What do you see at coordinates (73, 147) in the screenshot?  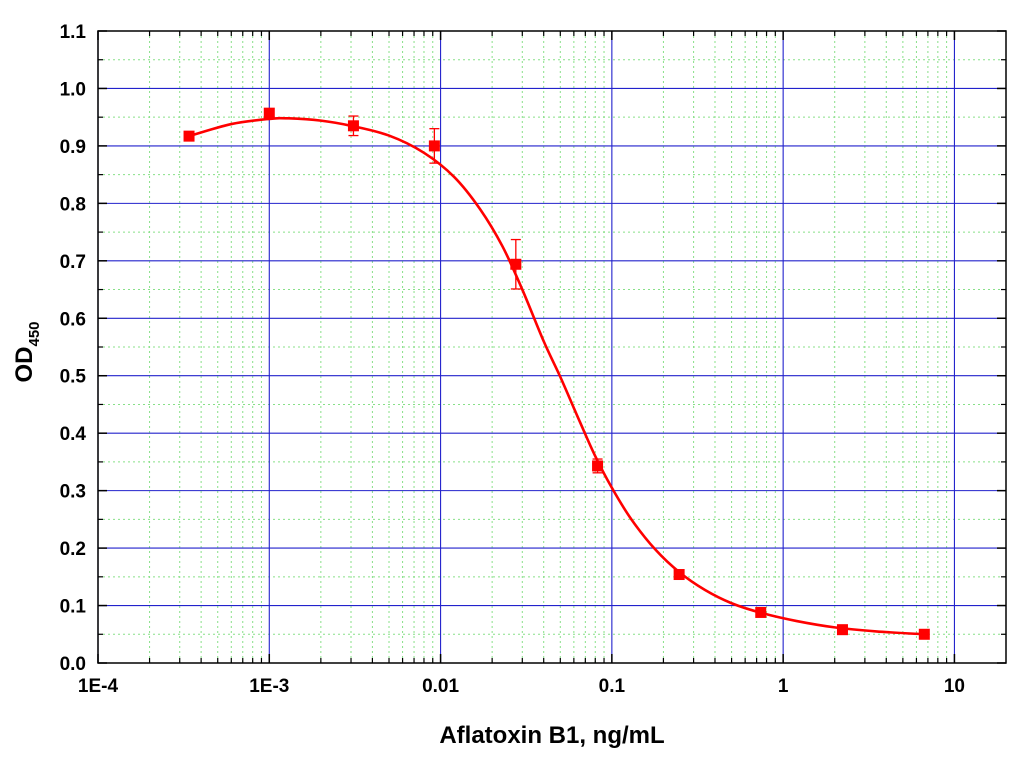 I see `y-tick-label: 0.9` at bounding box center [73, 147].